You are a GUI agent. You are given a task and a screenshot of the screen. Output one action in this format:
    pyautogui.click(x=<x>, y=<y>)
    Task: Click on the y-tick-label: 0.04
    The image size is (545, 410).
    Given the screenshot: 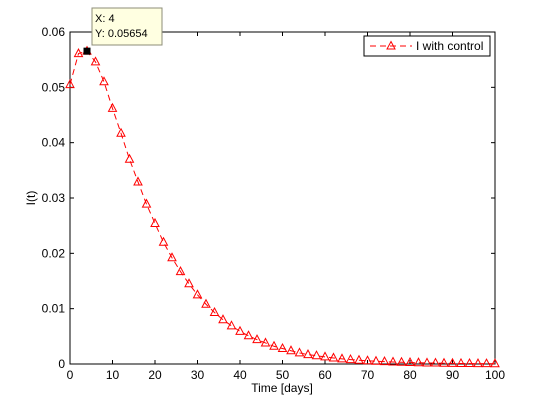 What is the action you would take?
    pyautogui.click(x=54, y=143)
    